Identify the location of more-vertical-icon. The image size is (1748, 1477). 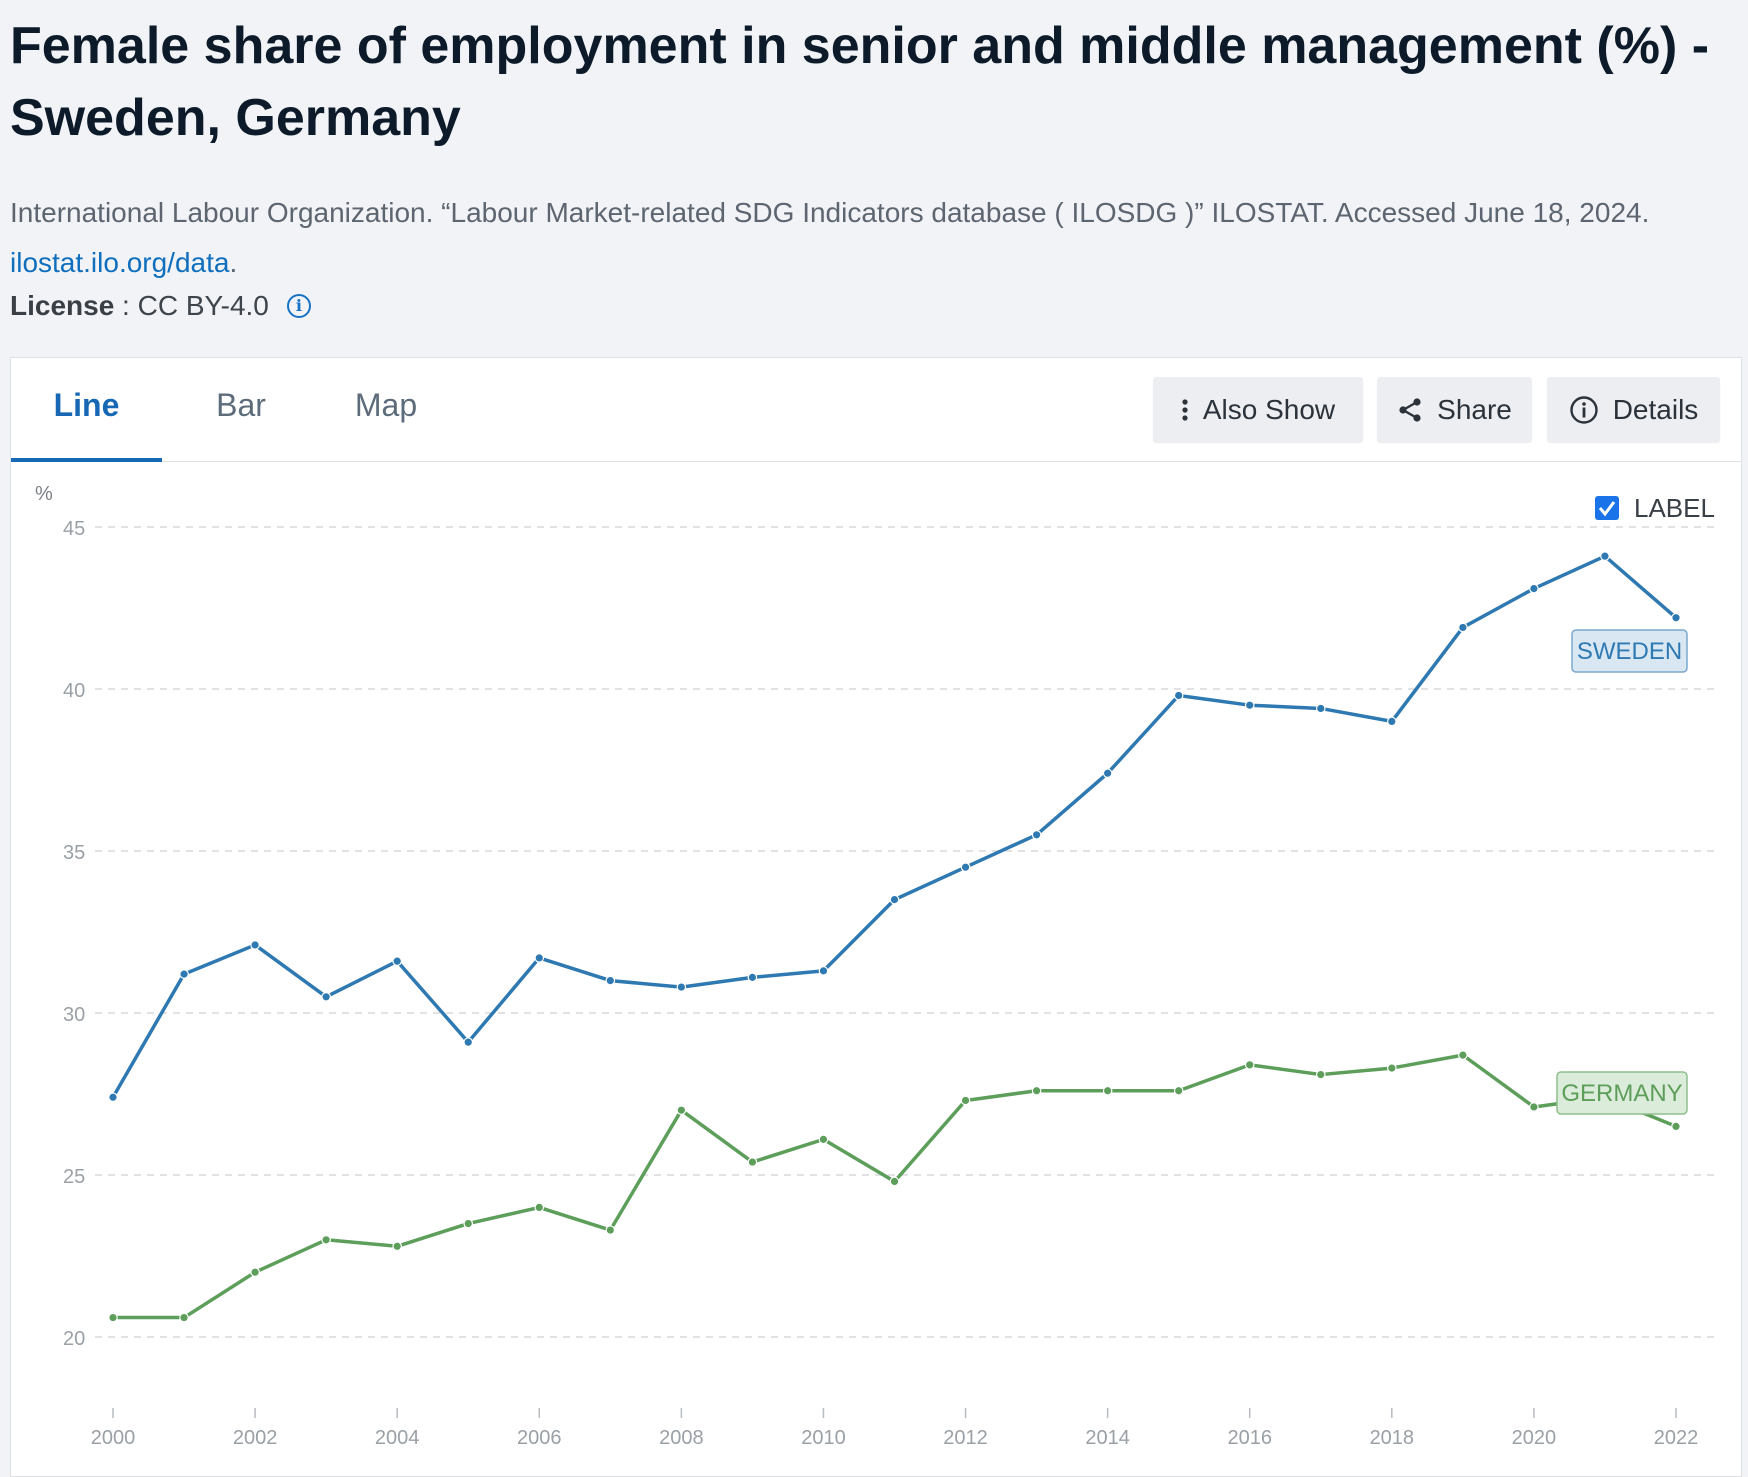
(1185, 410).